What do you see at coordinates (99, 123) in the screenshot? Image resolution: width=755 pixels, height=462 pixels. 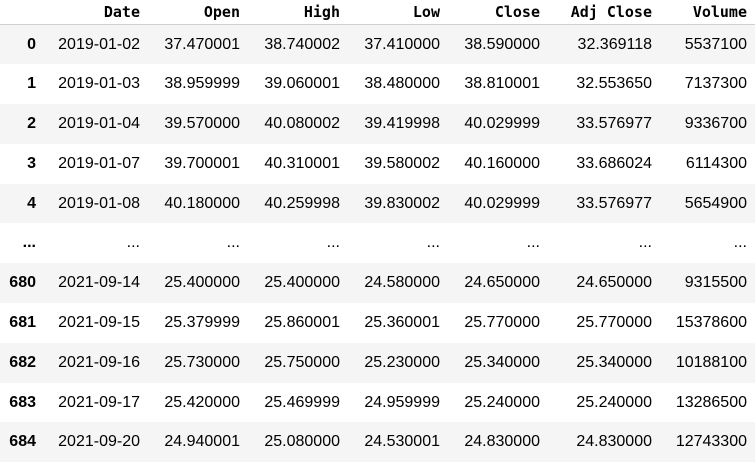 I see `cell-date: 2019-01-04` at bounding box center [99, 123].